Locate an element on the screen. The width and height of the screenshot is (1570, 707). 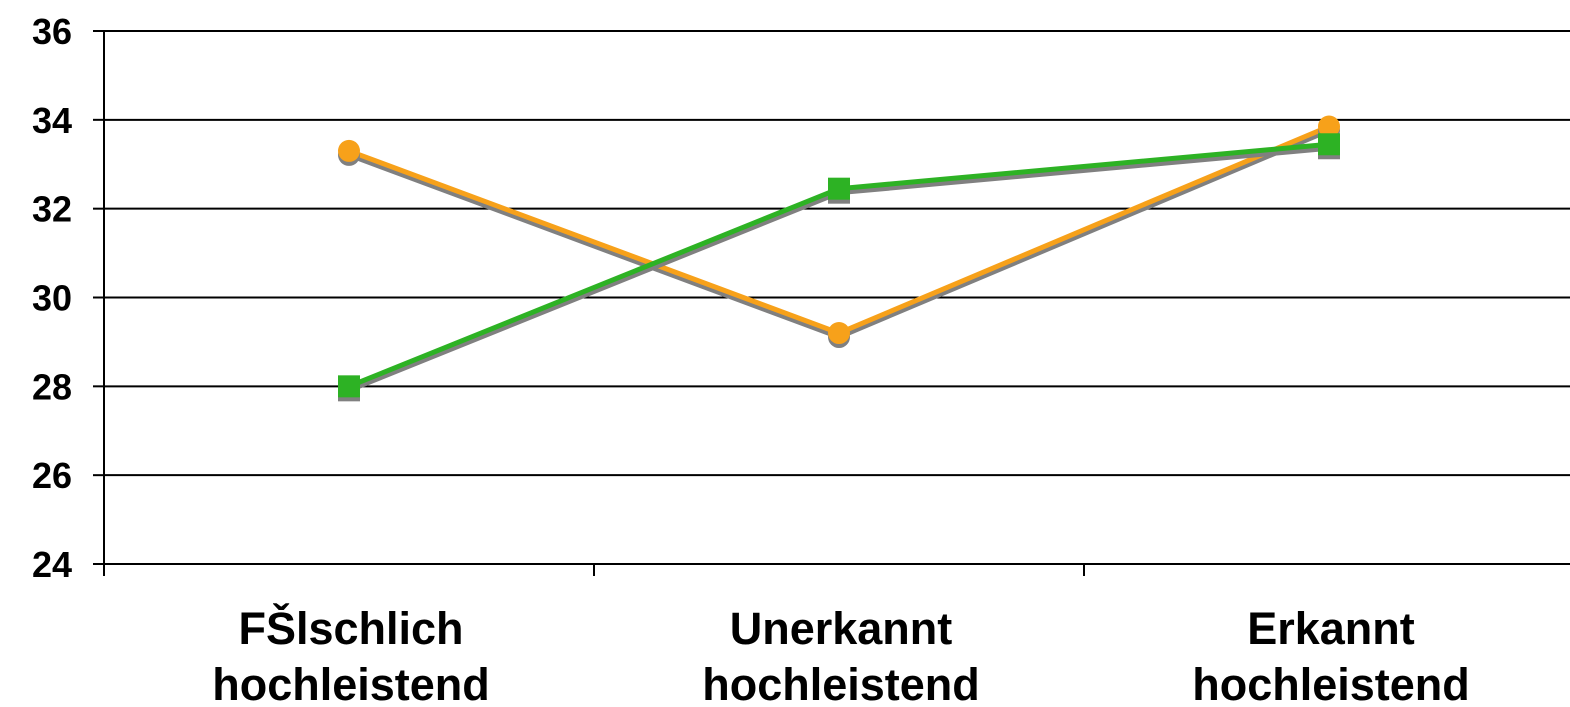
y-tick-label: 26 is located at coordinates (52, 475).